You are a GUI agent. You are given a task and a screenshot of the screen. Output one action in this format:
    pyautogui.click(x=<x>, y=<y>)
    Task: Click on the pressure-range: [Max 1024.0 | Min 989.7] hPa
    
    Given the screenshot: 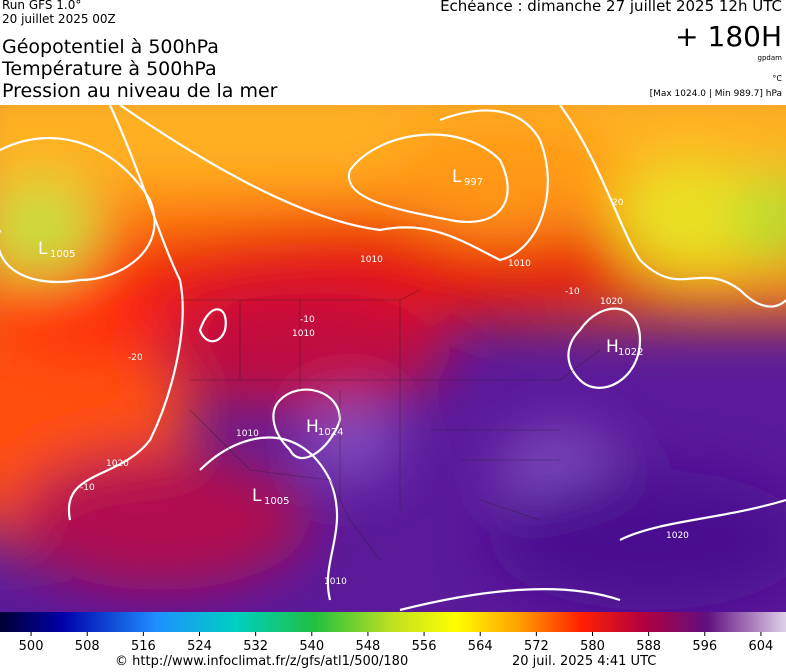 What is the action you would take?
    pyautogui.click(x=715, y=94)
    